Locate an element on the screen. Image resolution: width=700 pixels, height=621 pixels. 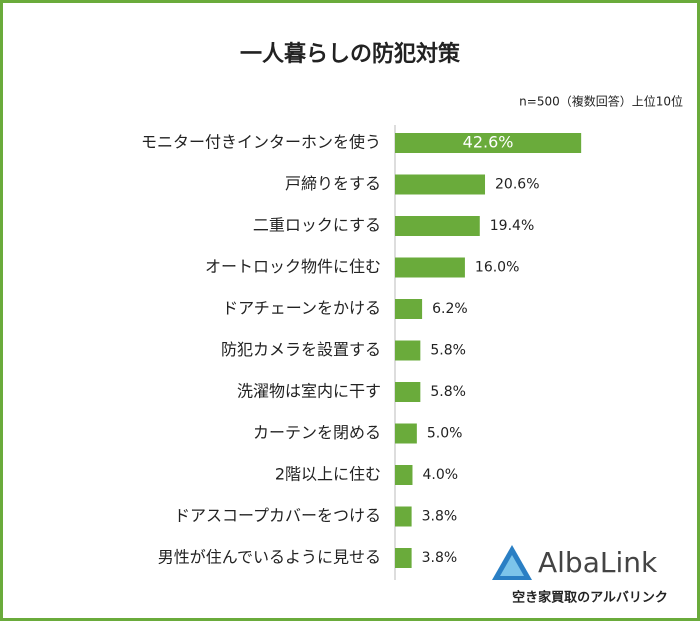
value-label: 6.2% is located at coordinates (450, 309).